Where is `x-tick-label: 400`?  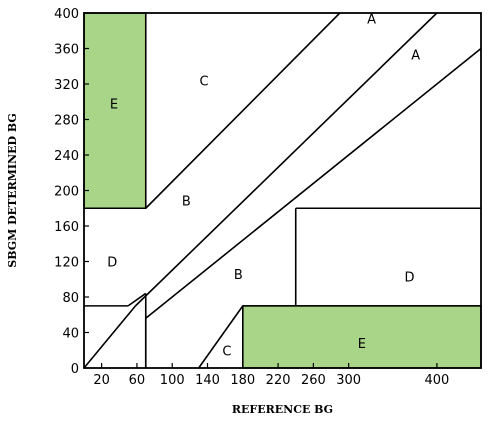 x-tick-label: 400 is located at coordinates (436, 380).